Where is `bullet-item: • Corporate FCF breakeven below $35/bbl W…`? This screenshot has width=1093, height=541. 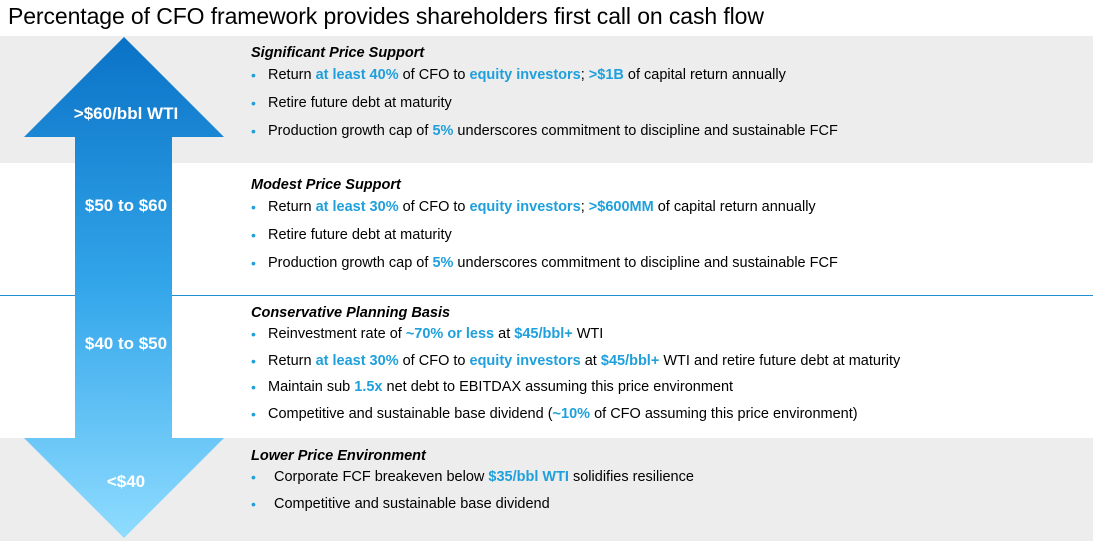 bullet-item: • Corporate FCF breakeven below $35/bbl W… is located at coordinates (472, 477).